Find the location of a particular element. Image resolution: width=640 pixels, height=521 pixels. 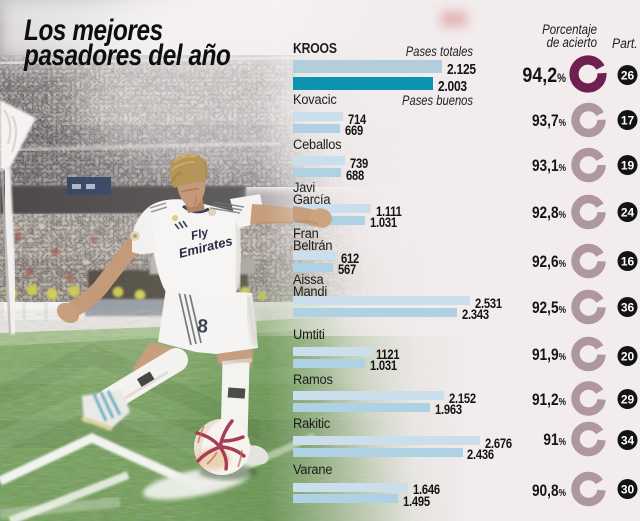

svg-text: 8 is located at coordinates (203, 327).